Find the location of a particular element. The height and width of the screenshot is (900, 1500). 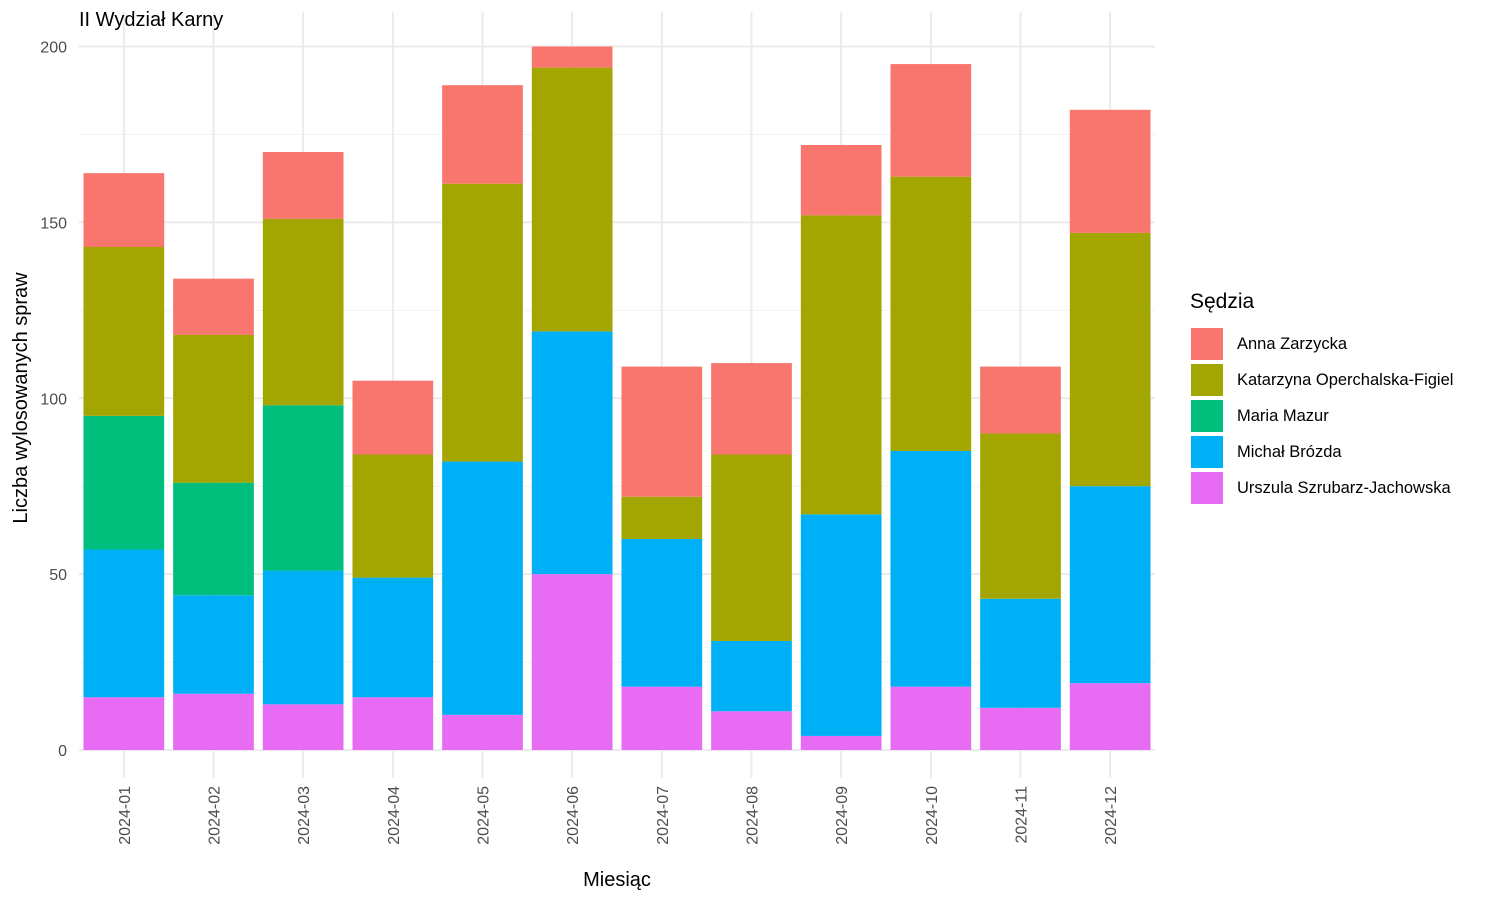

x-tick-label: 2024-02 is located at coordinates (215, 815).